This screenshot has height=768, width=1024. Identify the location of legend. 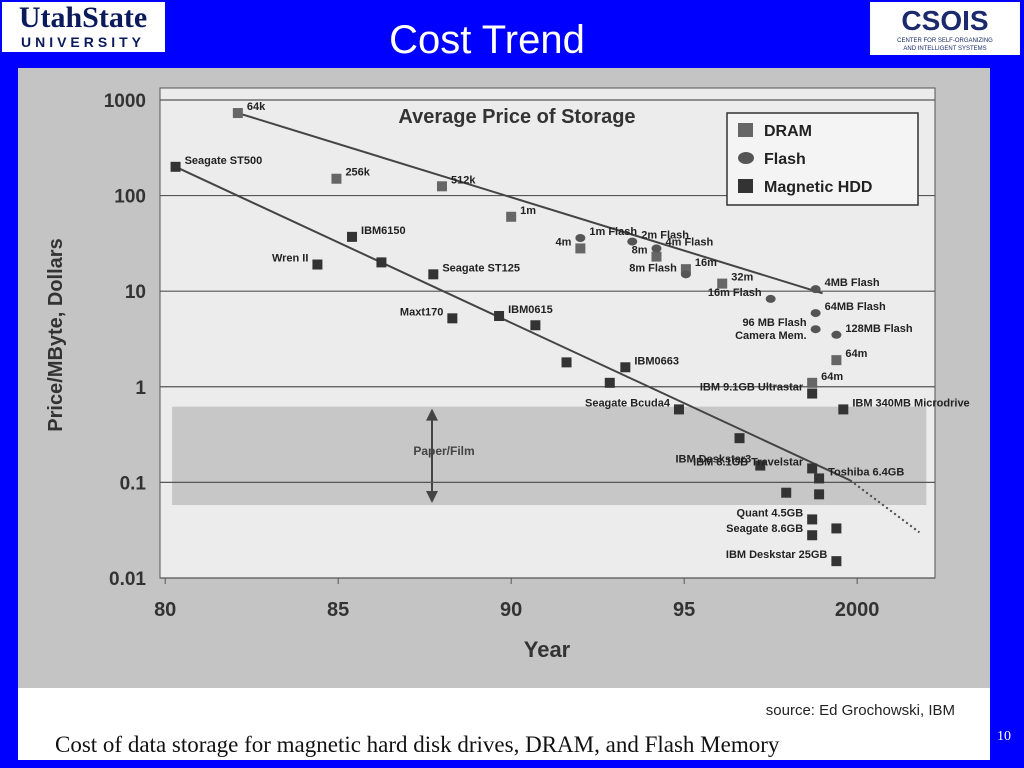
(822, 159).